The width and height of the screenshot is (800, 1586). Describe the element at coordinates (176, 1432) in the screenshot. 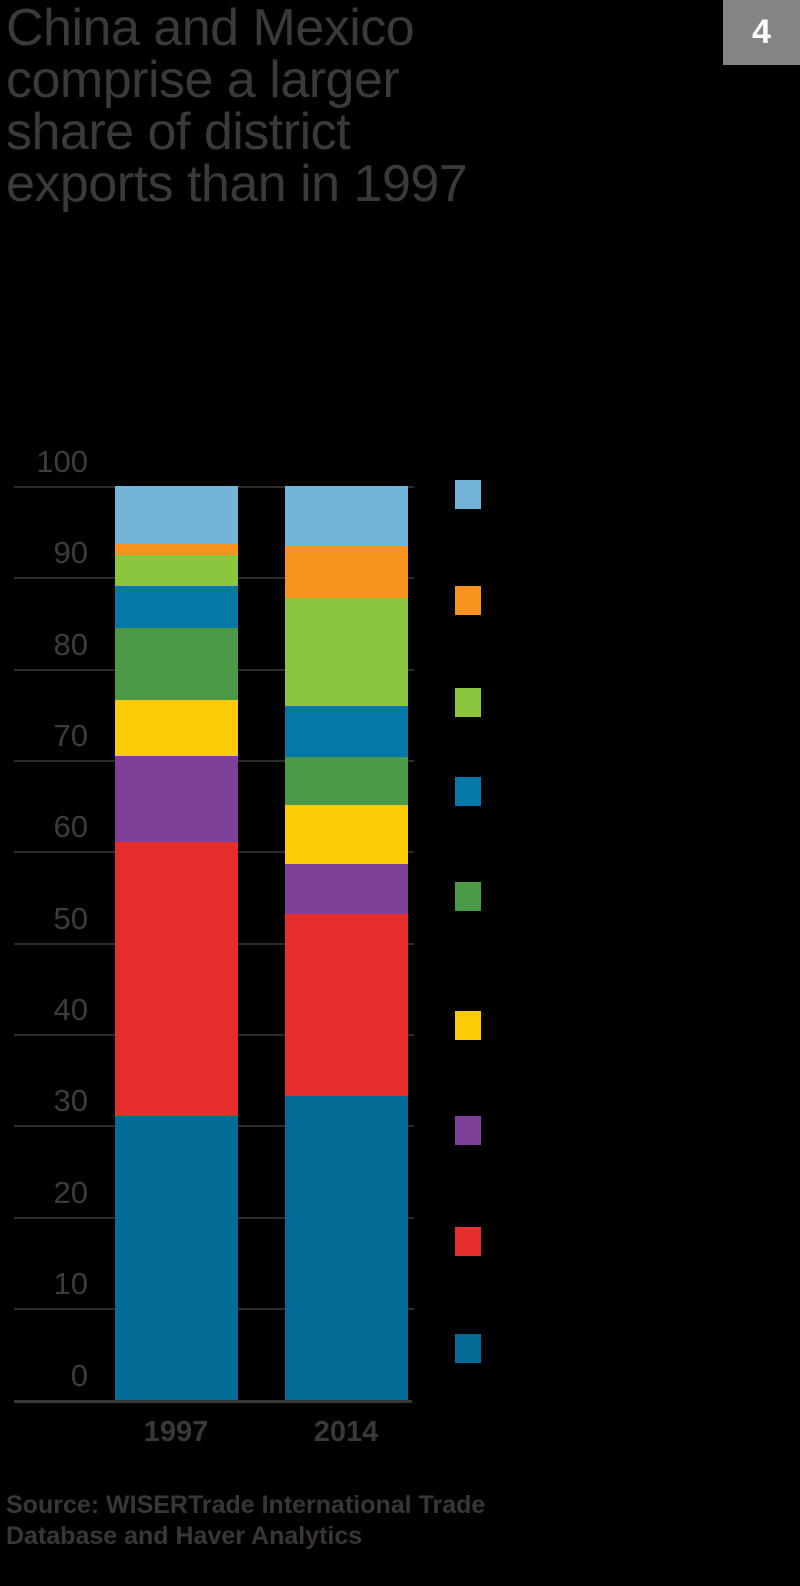

I see `x-category-label-1997: 1997` at that location.